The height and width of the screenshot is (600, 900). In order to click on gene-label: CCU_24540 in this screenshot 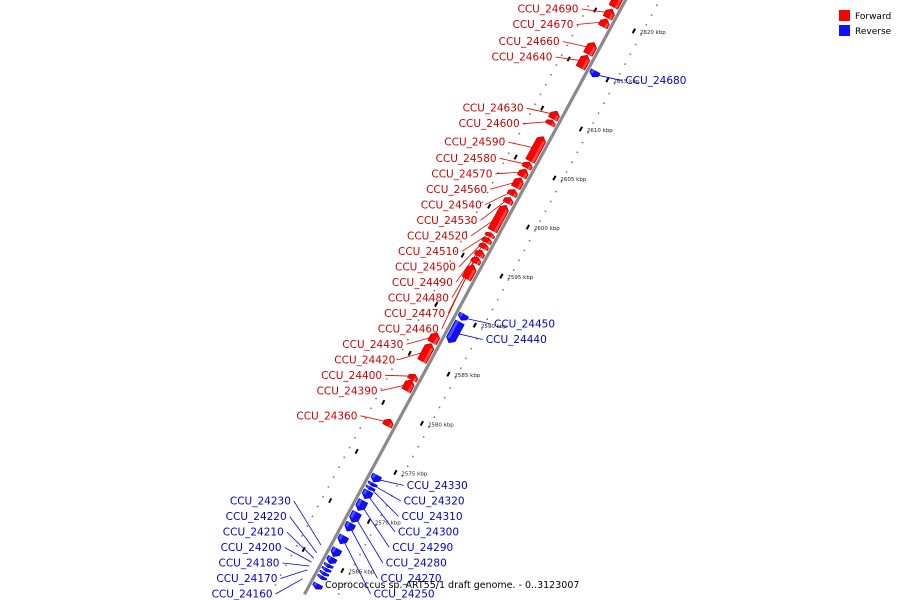, I will do `click(451, 205)`.